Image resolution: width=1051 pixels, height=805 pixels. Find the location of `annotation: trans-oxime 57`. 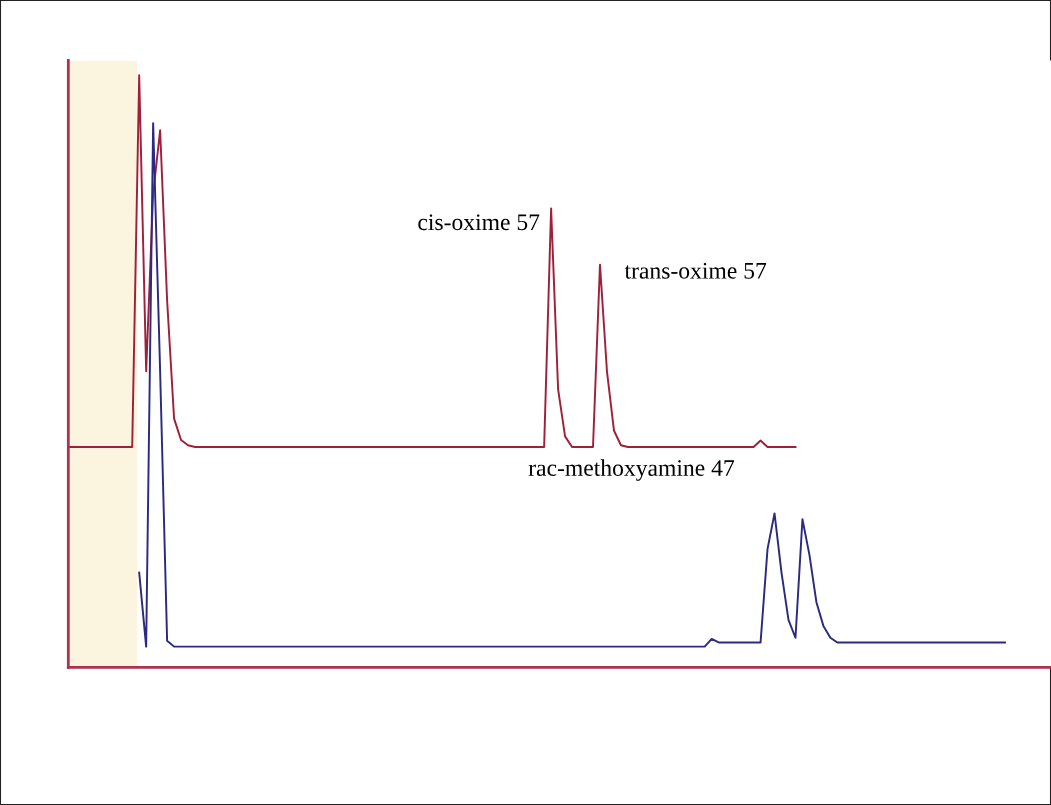

annotation: trans-oxime 57 is located at coordinates (695, 270).